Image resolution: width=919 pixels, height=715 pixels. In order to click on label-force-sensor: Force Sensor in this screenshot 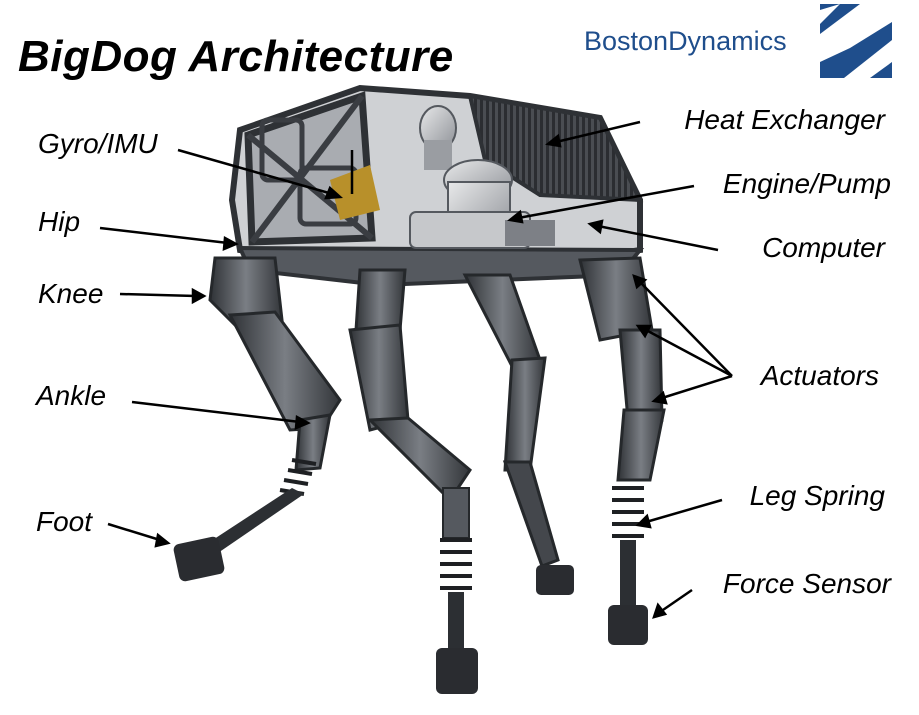, I will do `click(806, 583)`.